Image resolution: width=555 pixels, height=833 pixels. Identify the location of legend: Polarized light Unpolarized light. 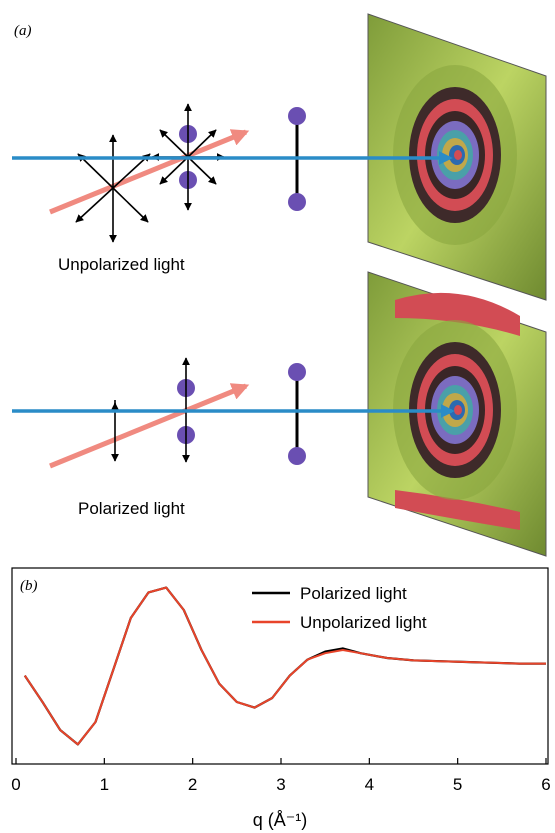
(339, 608).